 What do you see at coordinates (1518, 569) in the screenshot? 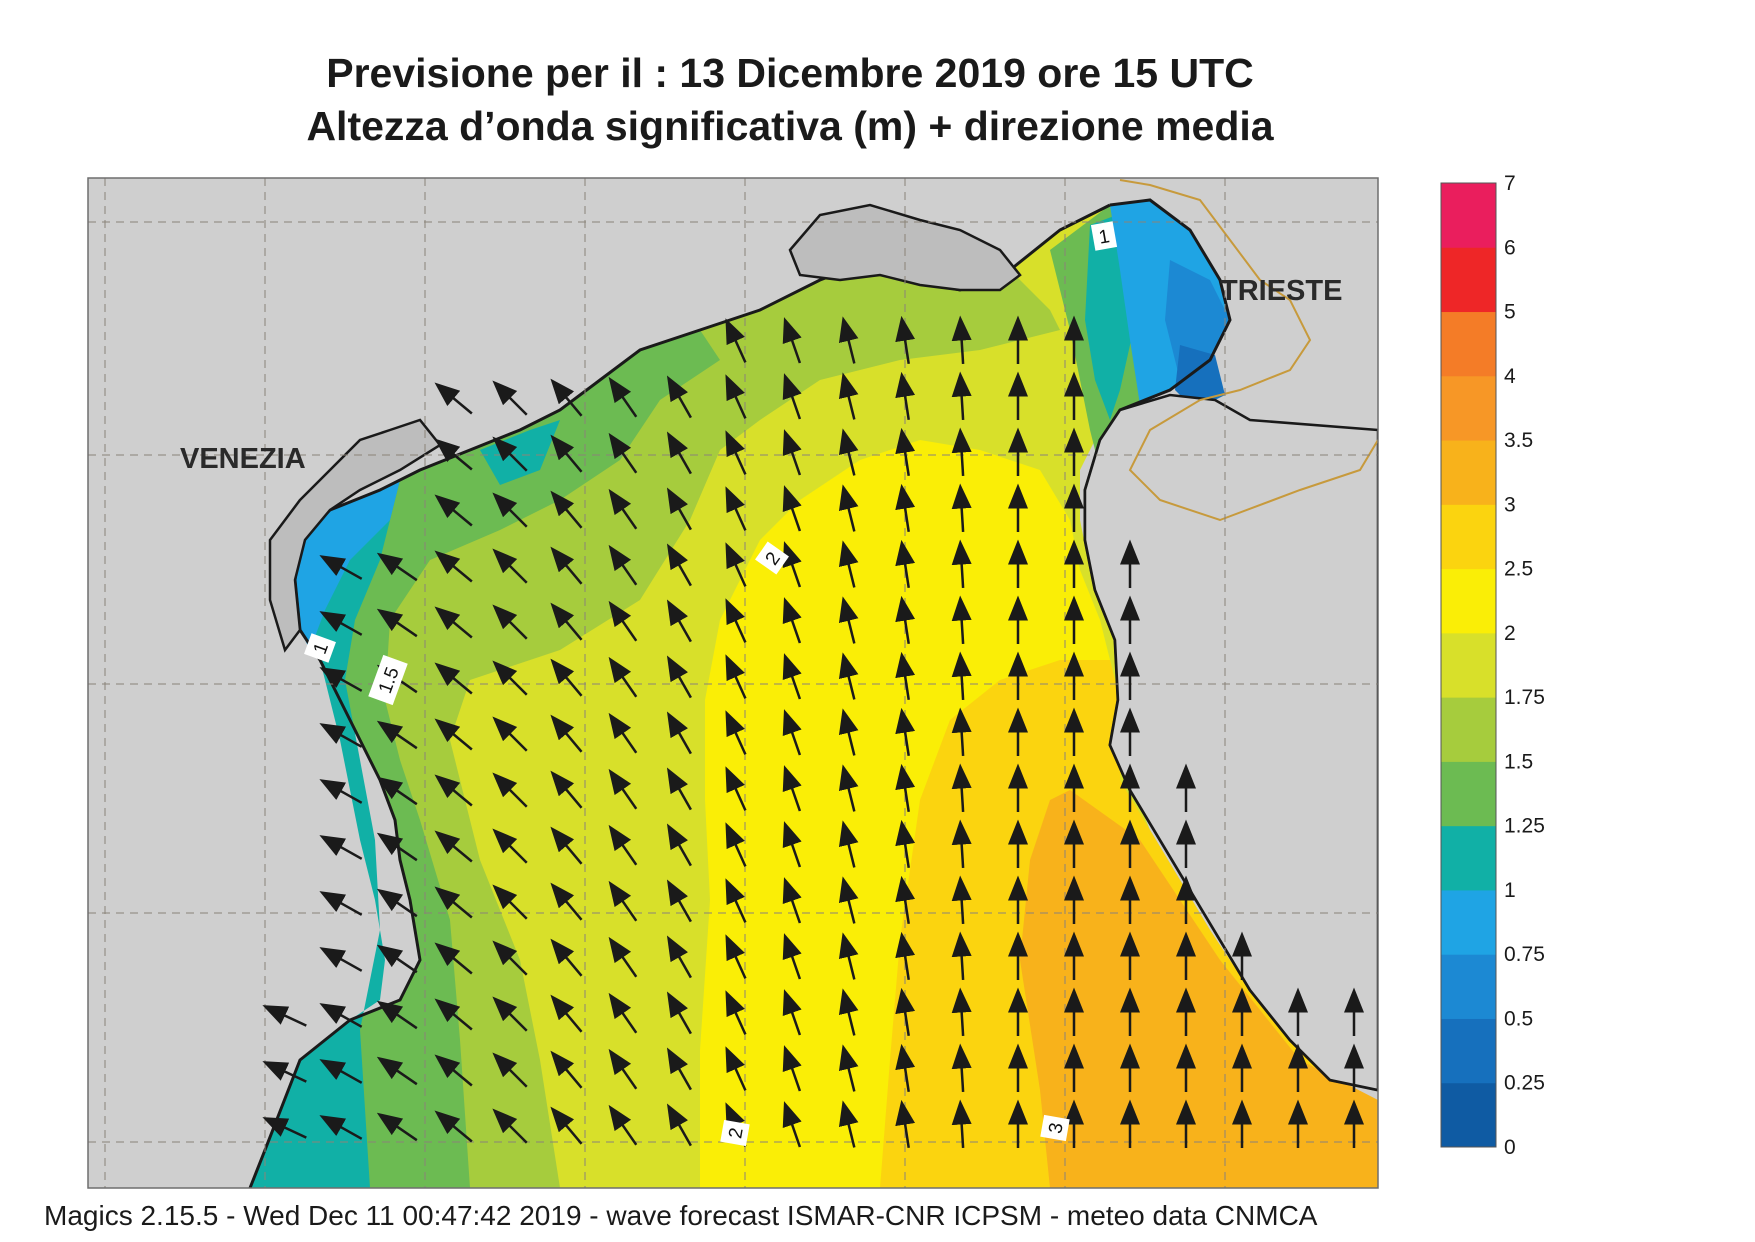
I see `colorbar-tick-label: 2.5` at bounding box center [1518, 569].